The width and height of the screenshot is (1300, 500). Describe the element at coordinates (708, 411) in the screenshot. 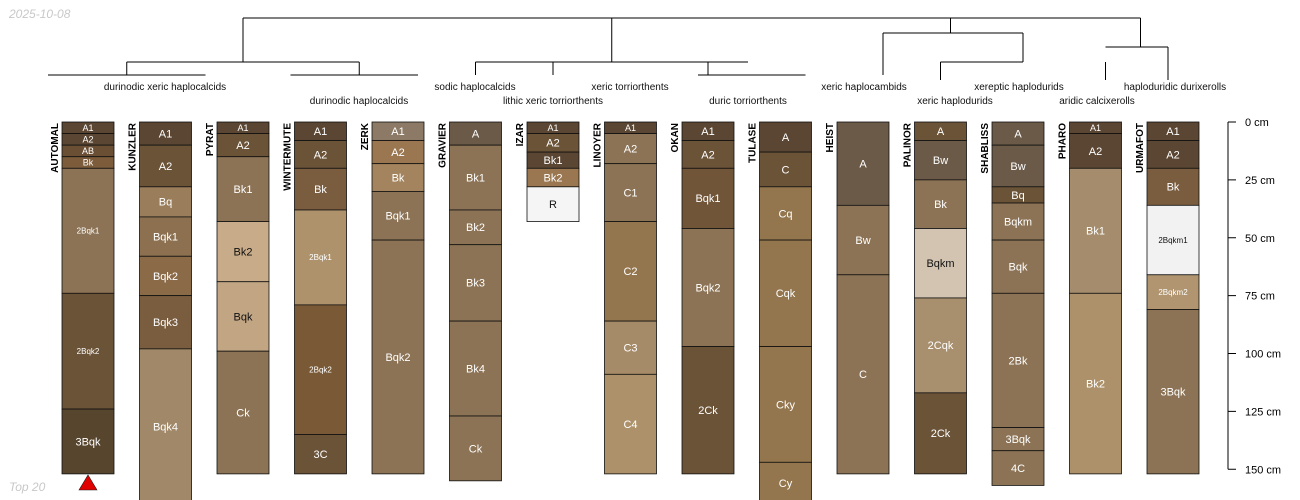

I see `horizon-label: 2Ck` at that location.